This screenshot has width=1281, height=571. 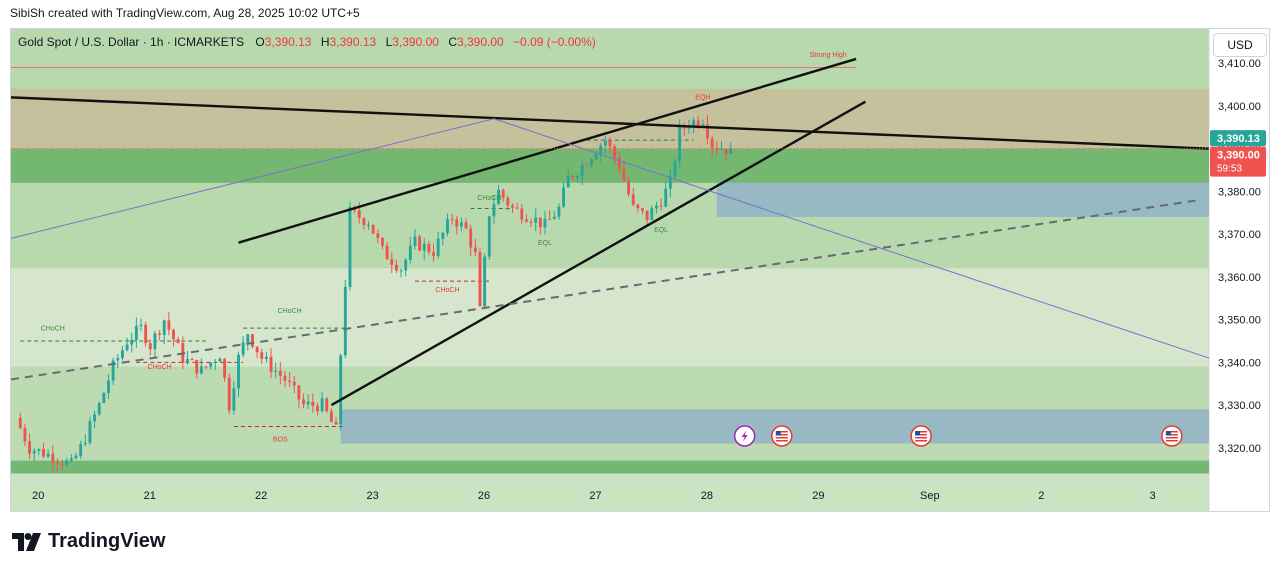 What do you see at coordinates (353, 42) in the screenshot?
I see `high-value: 3,390.13` at bounding box center [353, 42].